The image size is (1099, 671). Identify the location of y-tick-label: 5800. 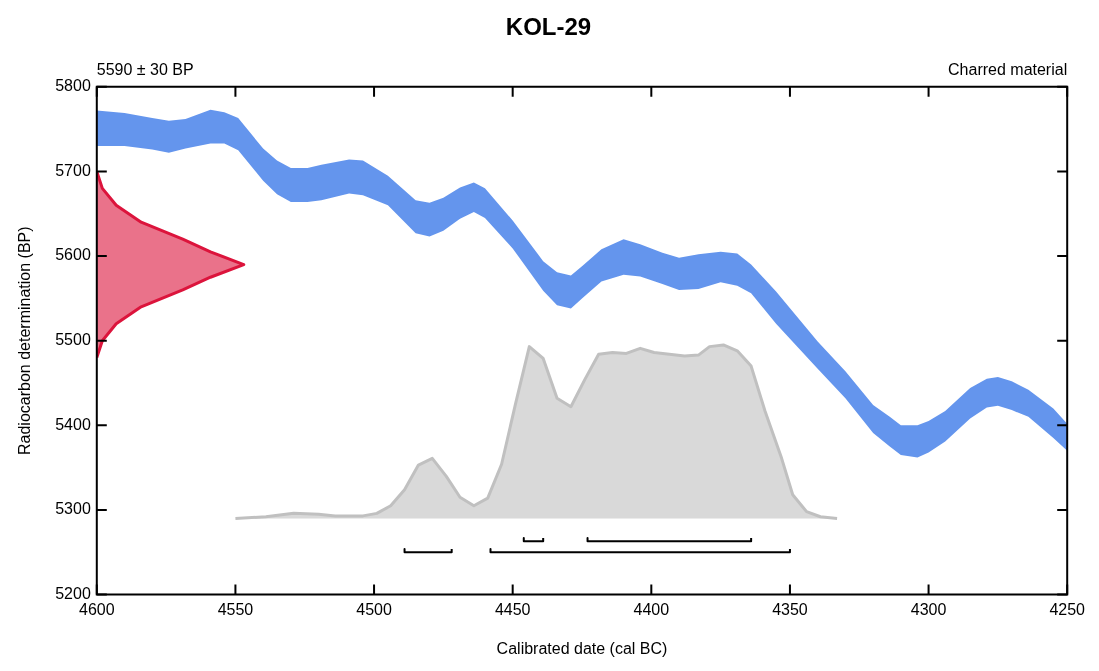
(73, 86).